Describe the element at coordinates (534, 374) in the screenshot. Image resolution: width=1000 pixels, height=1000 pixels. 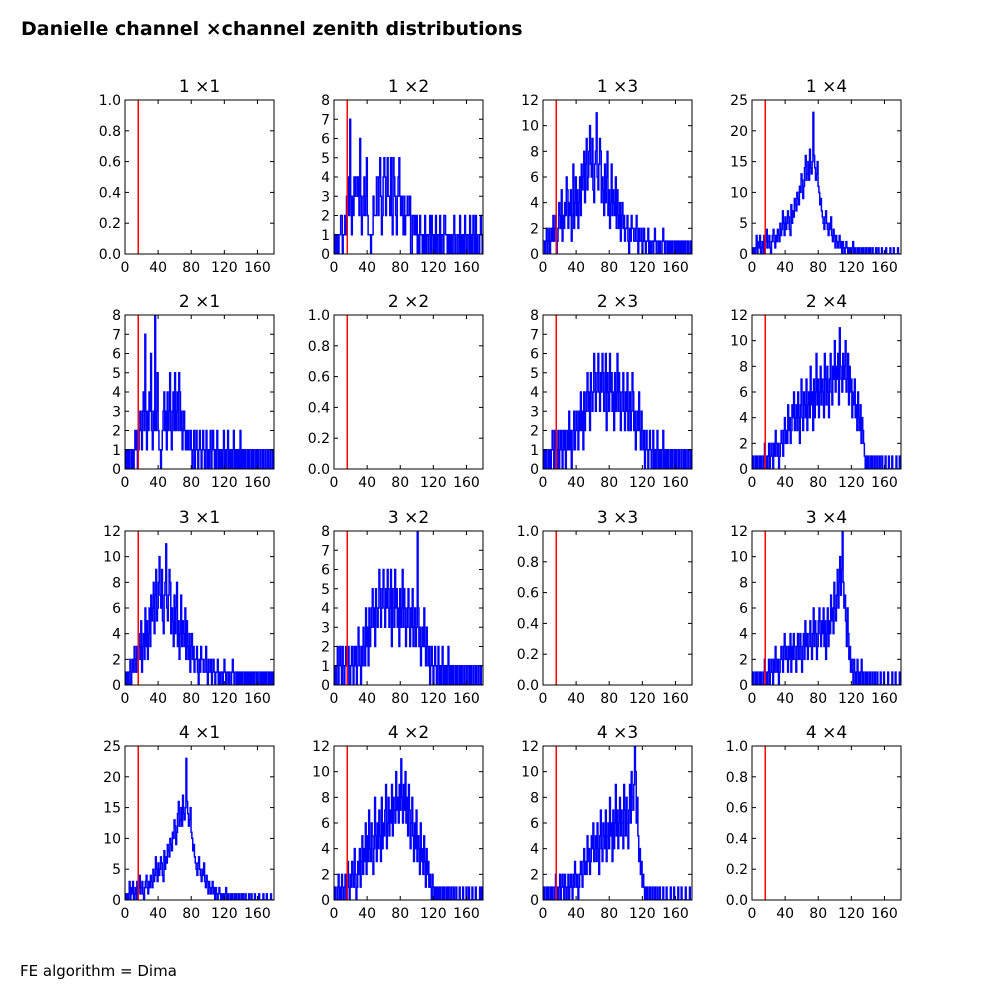
I see `y-tick-label: 5` at that location.